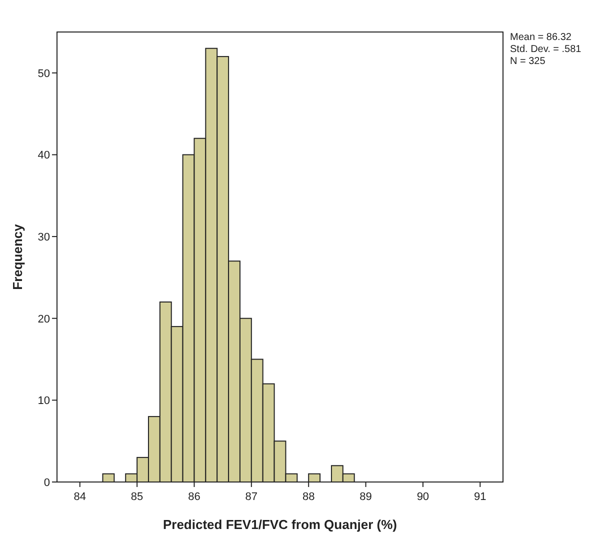  What do you see at coordinates (423, 497) in the screenshot?
I see `x-tick-label: 90` at bounding box center [423, 497].